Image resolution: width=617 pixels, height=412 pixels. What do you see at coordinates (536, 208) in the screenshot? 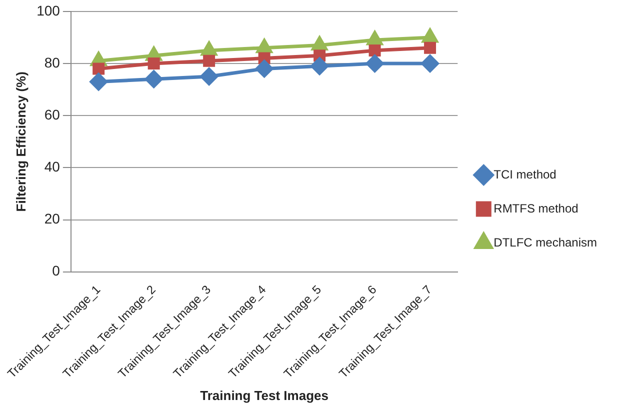
I see `legend-label: RMTFS method` at bounding box center [536, 208].